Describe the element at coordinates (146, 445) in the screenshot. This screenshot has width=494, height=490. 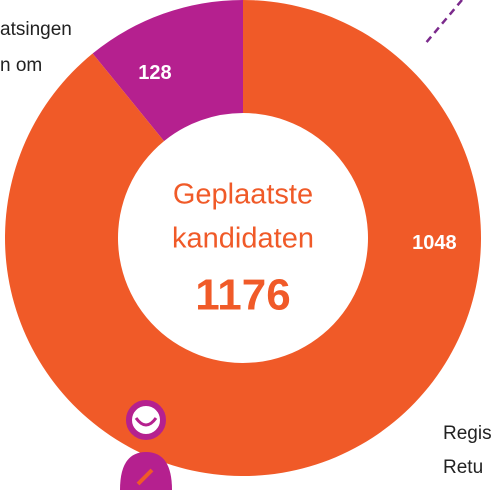
I see `person-icon` at that location.